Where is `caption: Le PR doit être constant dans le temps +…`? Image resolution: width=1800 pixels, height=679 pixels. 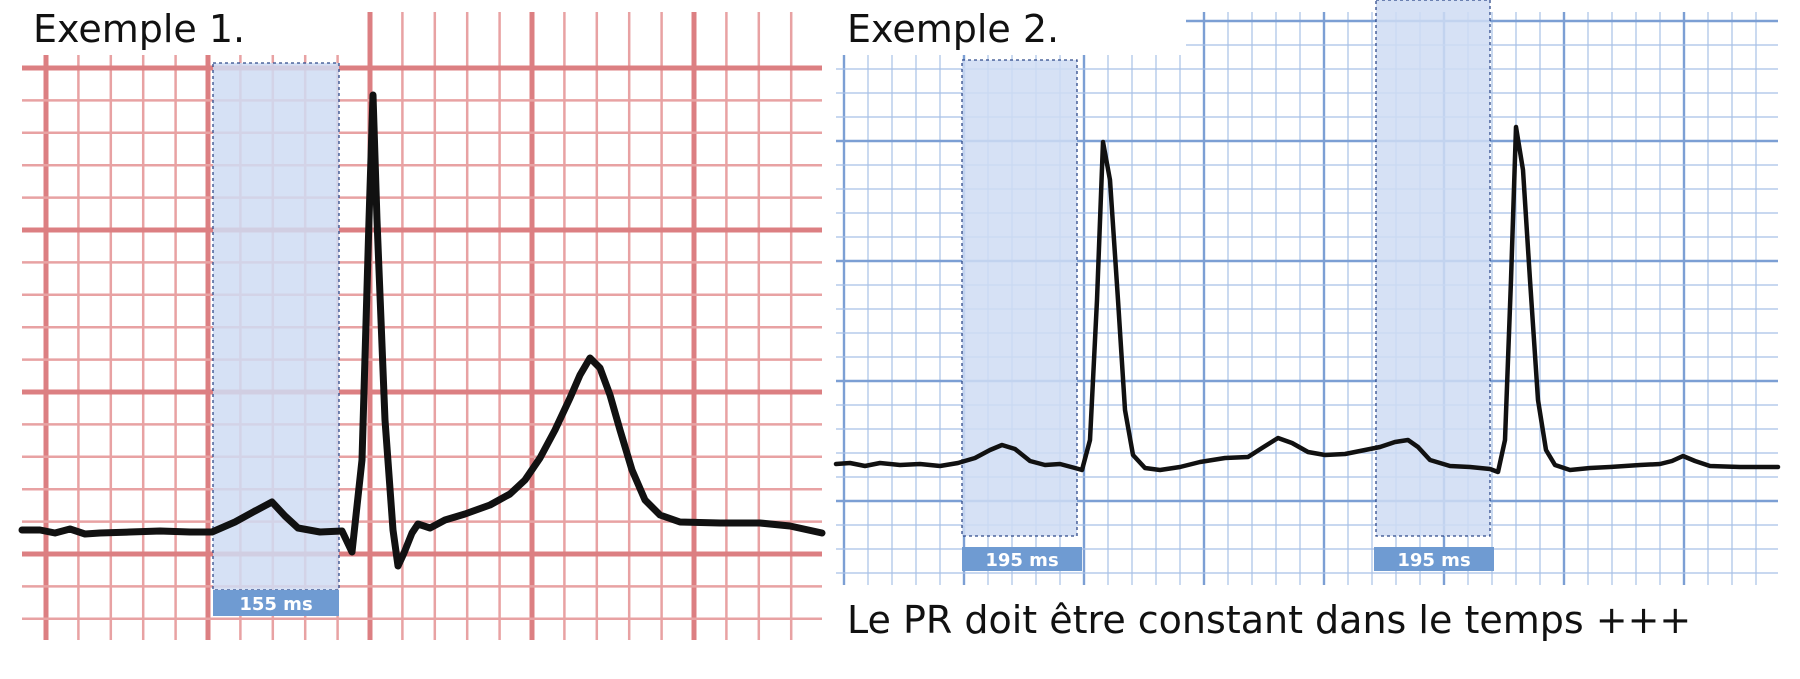 caption: Le PR doit être constant dans le temps +… is located at coordinates (1269, 620).